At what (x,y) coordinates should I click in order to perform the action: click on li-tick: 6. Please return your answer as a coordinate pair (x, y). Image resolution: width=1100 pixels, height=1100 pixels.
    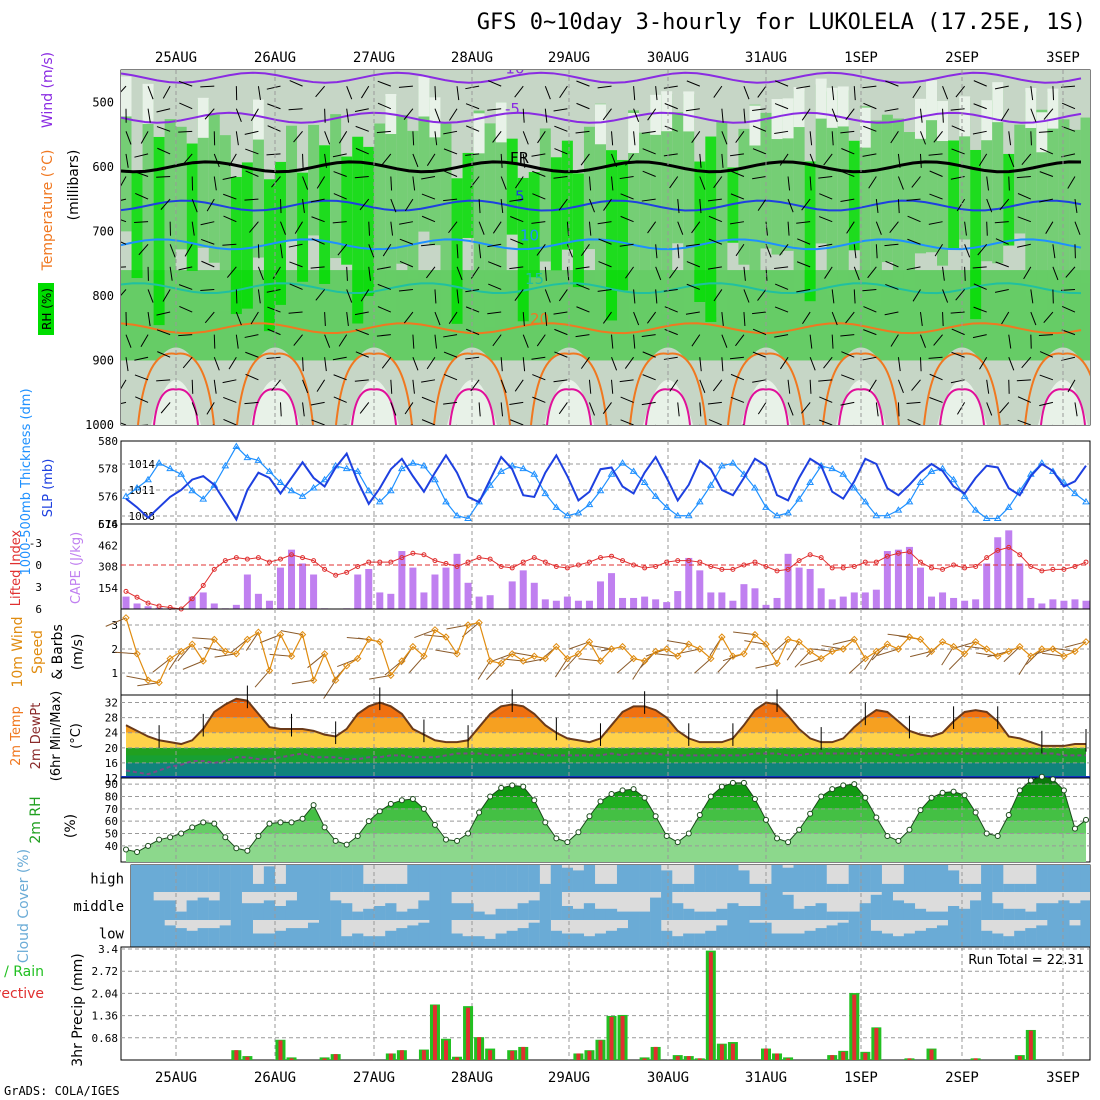
    Looking at the image, I should click on (38, 609).